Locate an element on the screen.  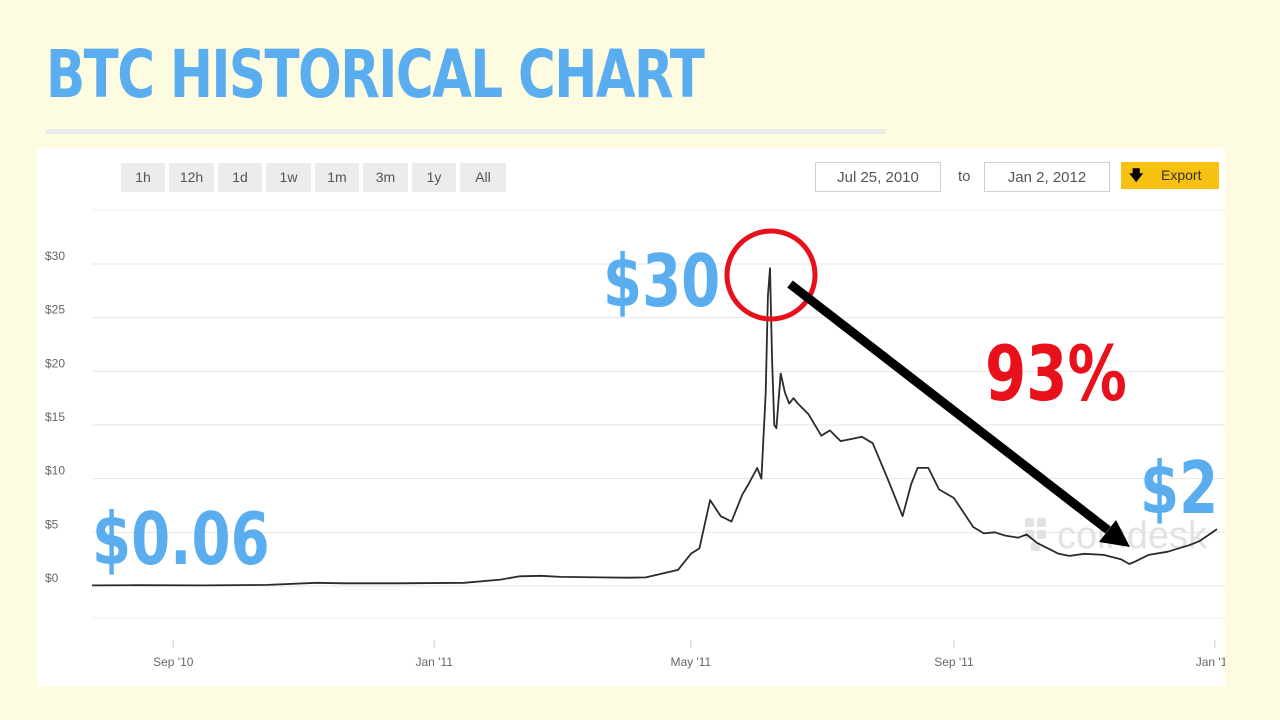
x-tick-label: Sep '10 is located at coordinates (173, 662).